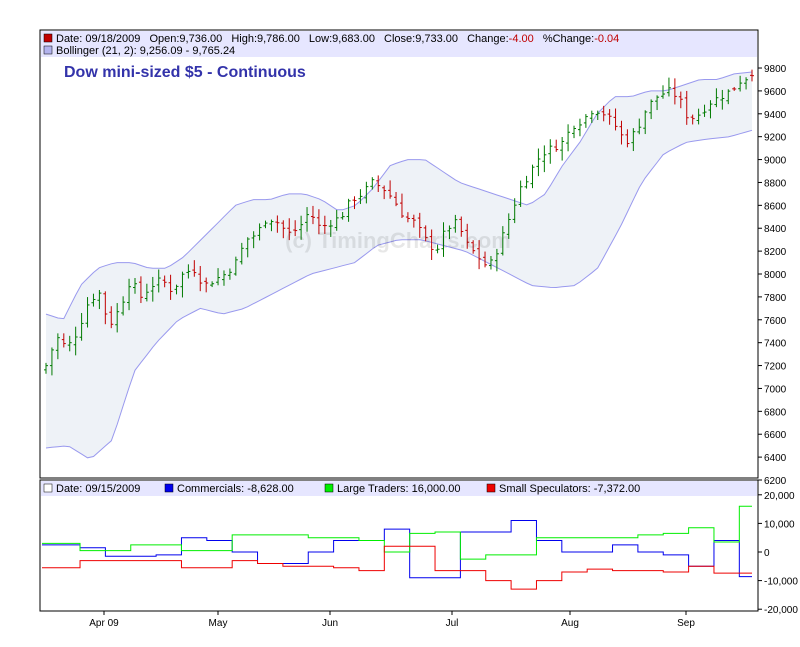 This screenshot has height=647, width=800. I want to click on commercials-legend: Commercials: -8,628.00, so click(235, 489).